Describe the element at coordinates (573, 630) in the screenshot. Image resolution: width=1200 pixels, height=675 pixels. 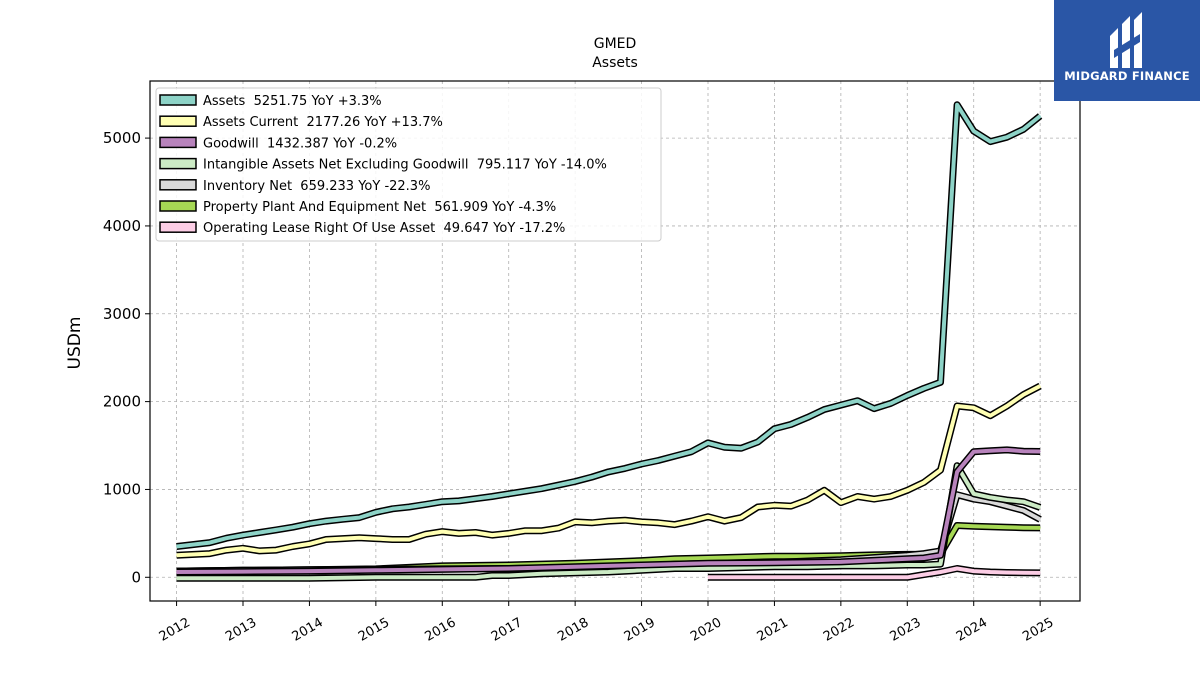
I see `x-tick-label: 2018` at that location.